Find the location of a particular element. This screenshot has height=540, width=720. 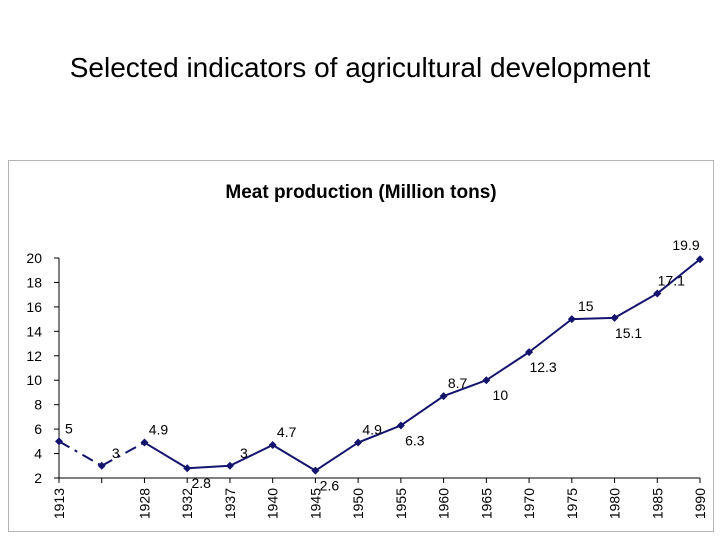

data-label: 17.1 is located at coordinates (671, 280).